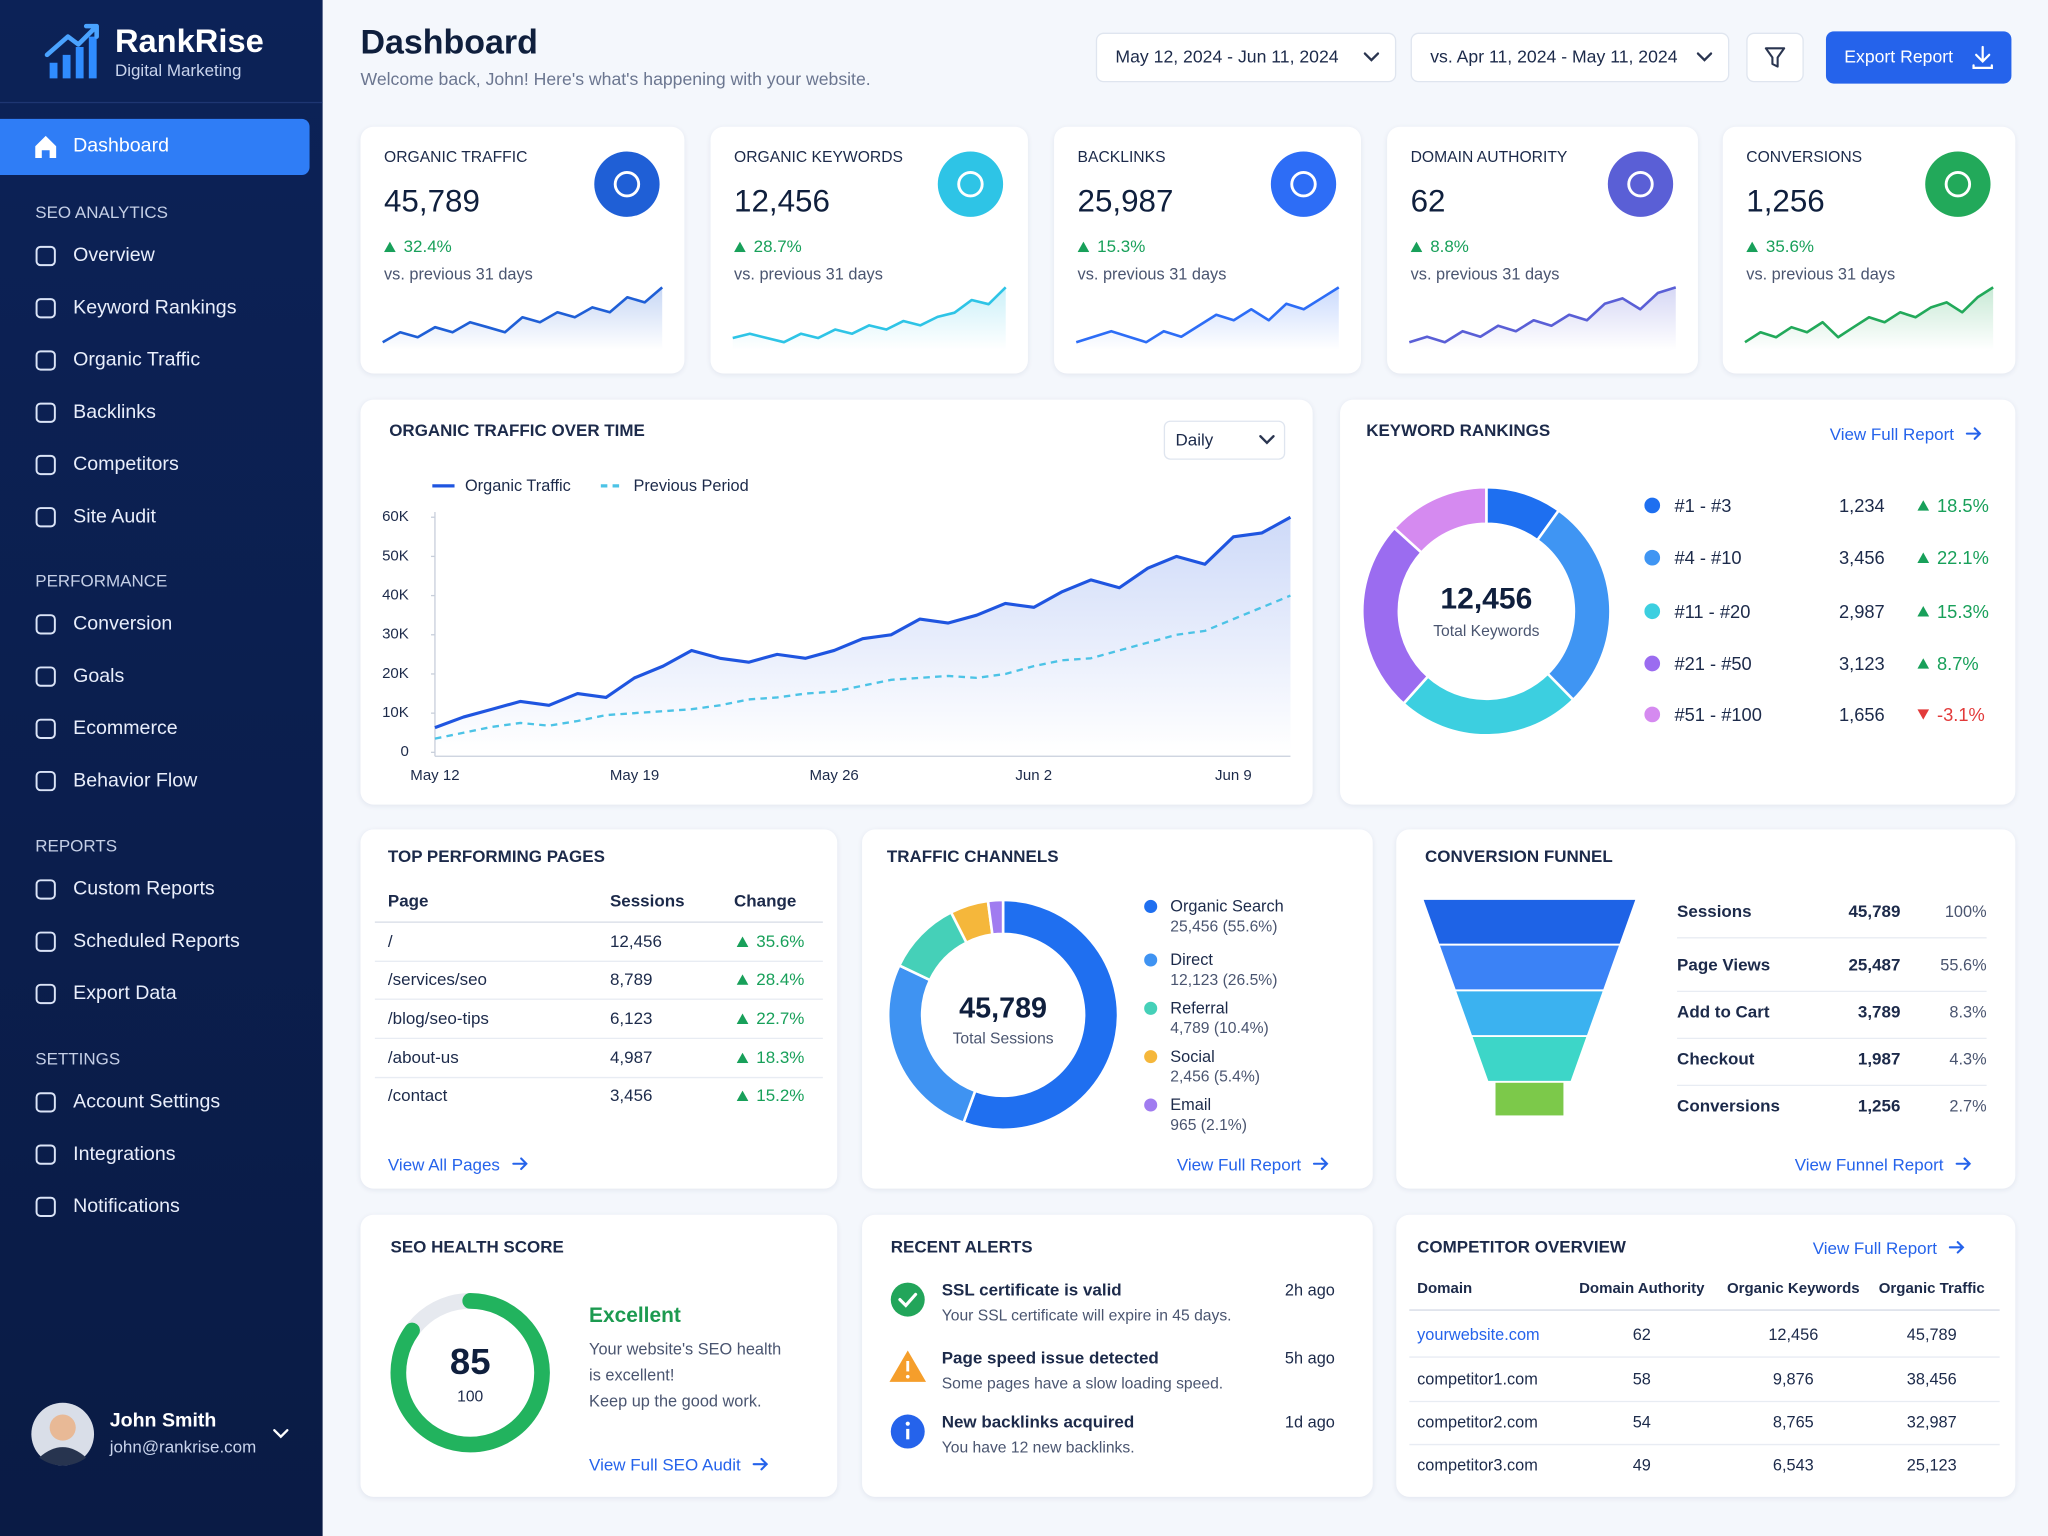 The width and height of the screenshot is (2048, 1536). Describe the element at coordinates (183, 1446) in the screenshot. I see `user-email: john@rankrise.com` at that location.